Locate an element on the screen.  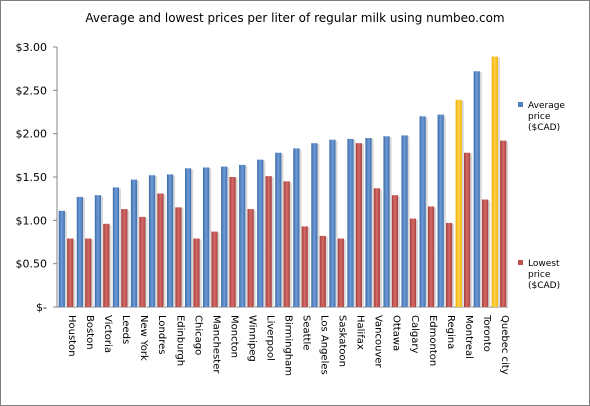
x-tick-label: Victoria is located at coordinates (107, 334).